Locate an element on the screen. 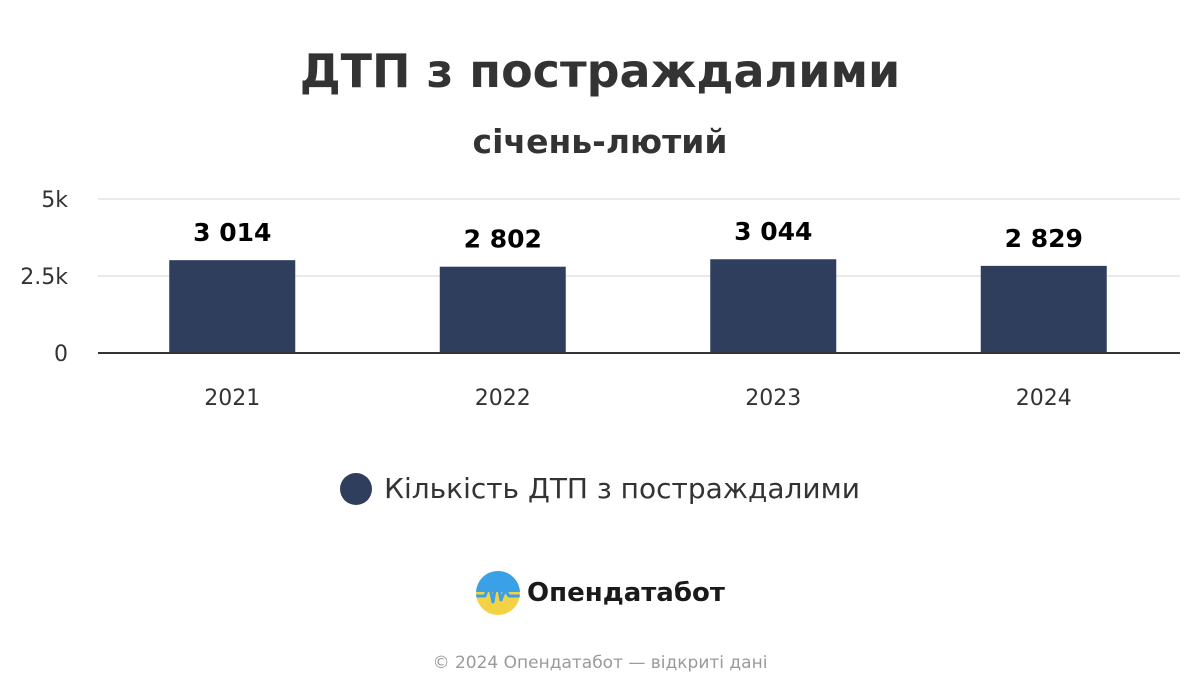  opendatabot-logo-icon is located at coordinates (498, 593).